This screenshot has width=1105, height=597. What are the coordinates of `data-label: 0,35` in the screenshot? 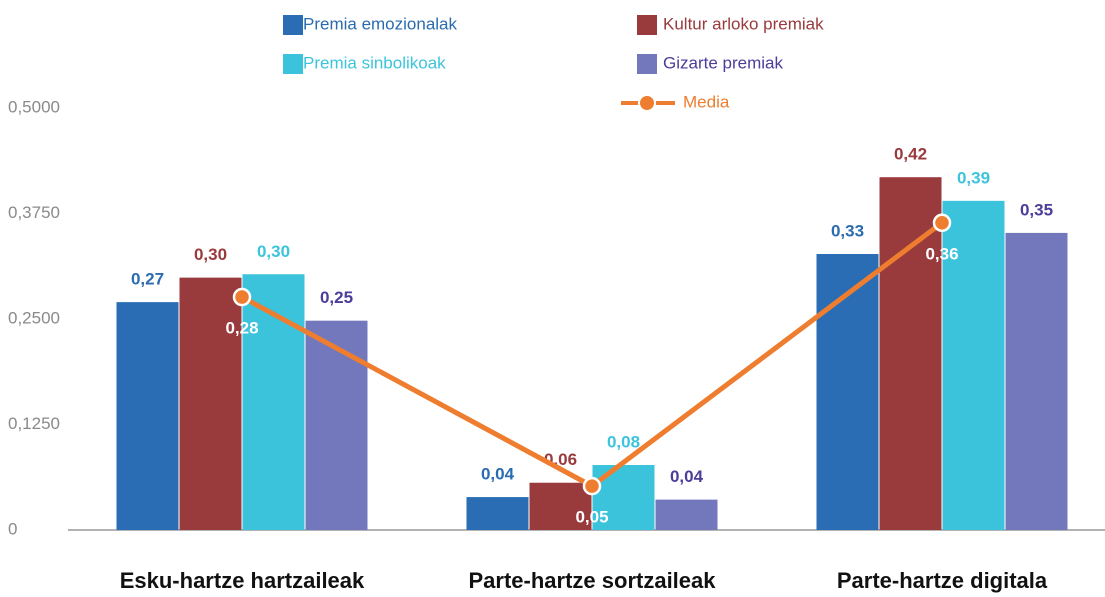 It's located at (1036, 209).